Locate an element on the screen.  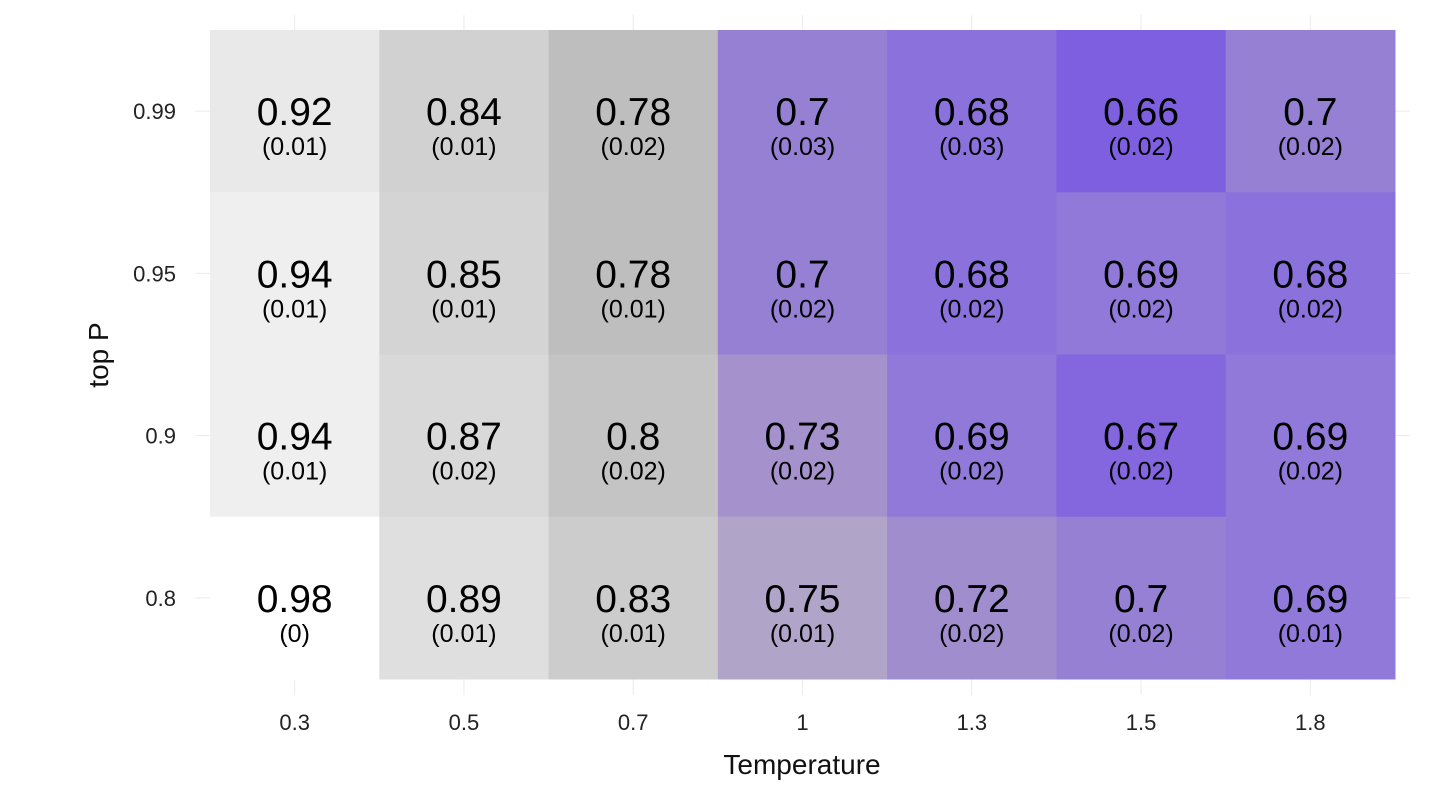
cell-value-label: 0.84 is located at coordinates (464, 112).